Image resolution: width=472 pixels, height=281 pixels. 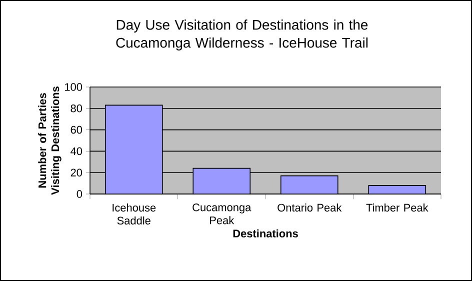 I want to click on x-tick-label: Cucamonga Peak, so click(x=222, y=214).